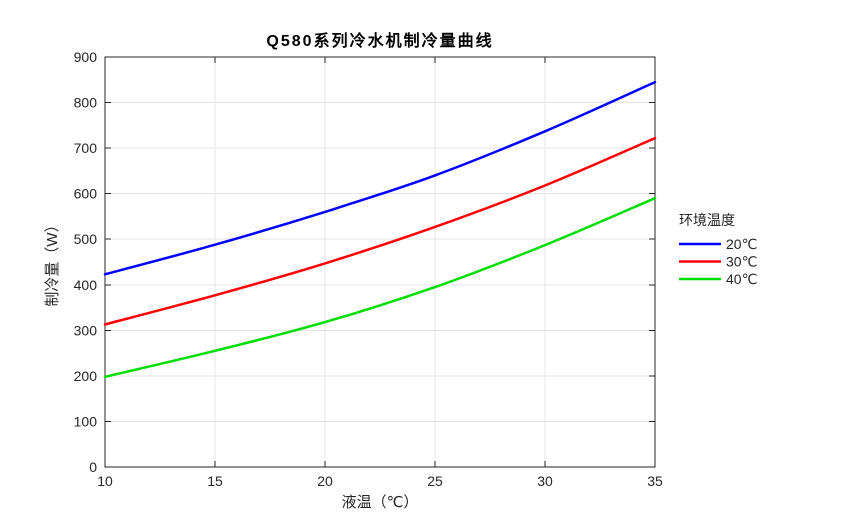 Image resolution: width=847 pixels, height=525 pixels. What do you see at coordinates (435, 481) in the screenshot?
I see `x-tick-label: 25` at bounding box center [435, 481].